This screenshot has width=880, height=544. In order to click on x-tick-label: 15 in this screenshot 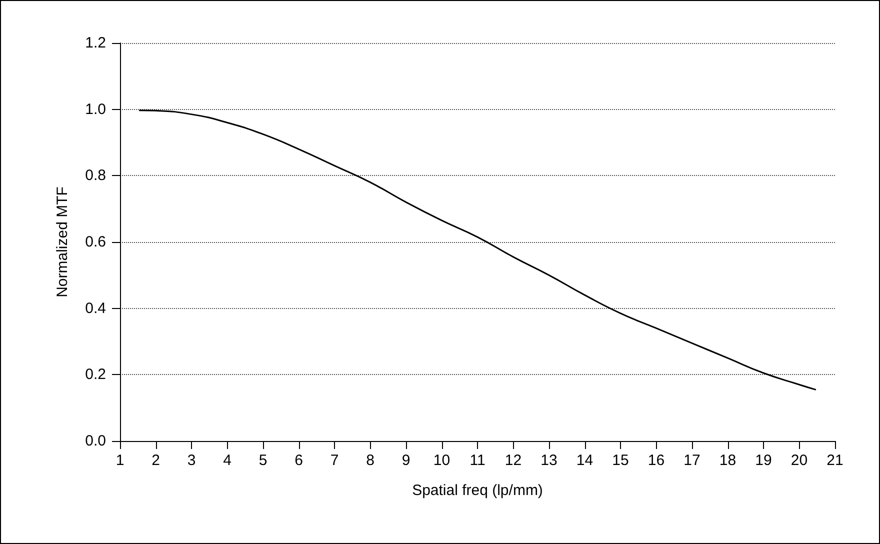, I will do `click(620, 460)`.